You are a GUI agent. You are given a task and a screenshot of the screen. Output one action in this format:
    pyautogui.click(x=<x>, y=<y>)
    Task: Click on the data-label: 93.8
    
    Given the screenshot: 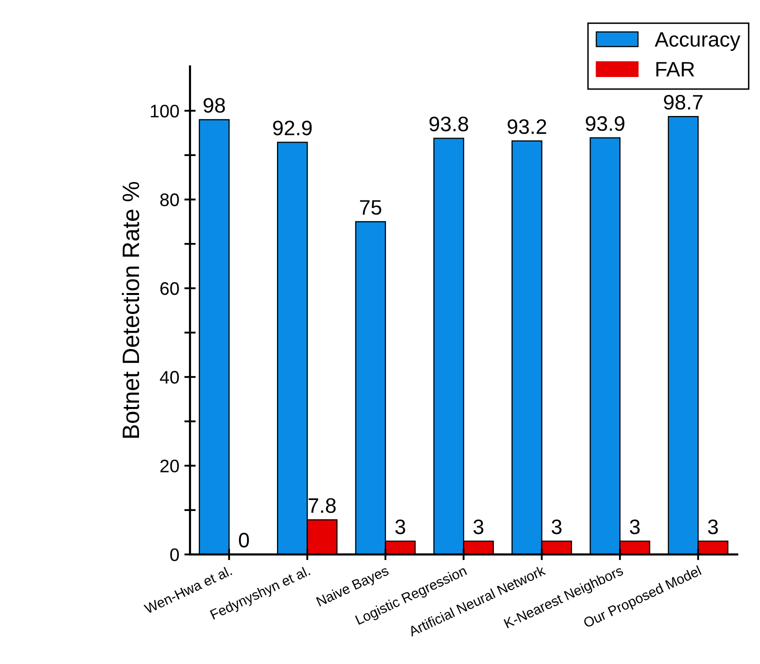 What is the action you would take?
    pyautogui.click(x=448, y=124)
    